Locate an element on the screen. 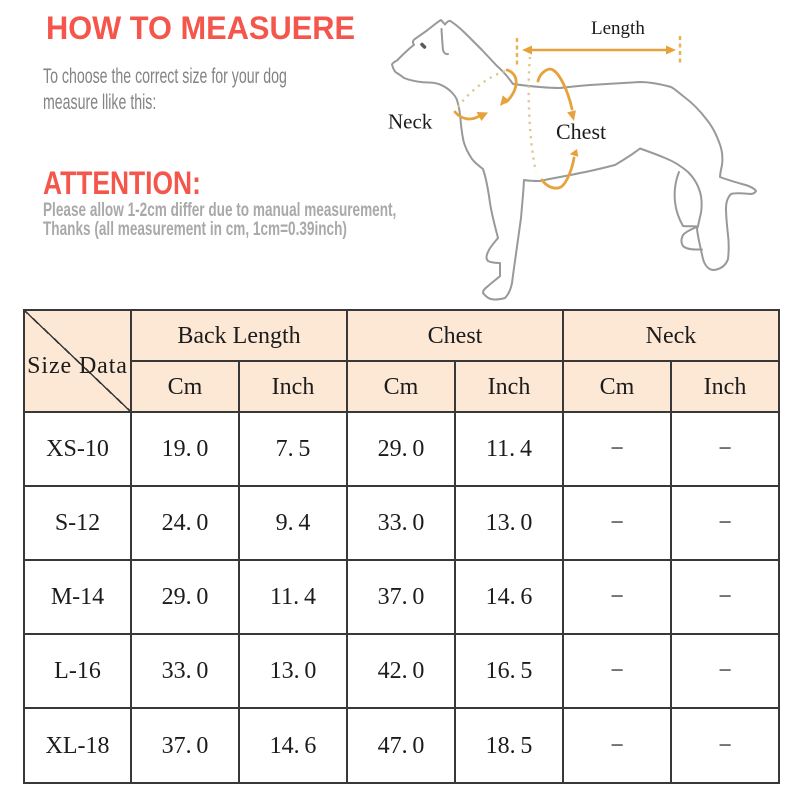 The image size is (800, 800). svg-text: Chest is located at coordinates (581, 131).